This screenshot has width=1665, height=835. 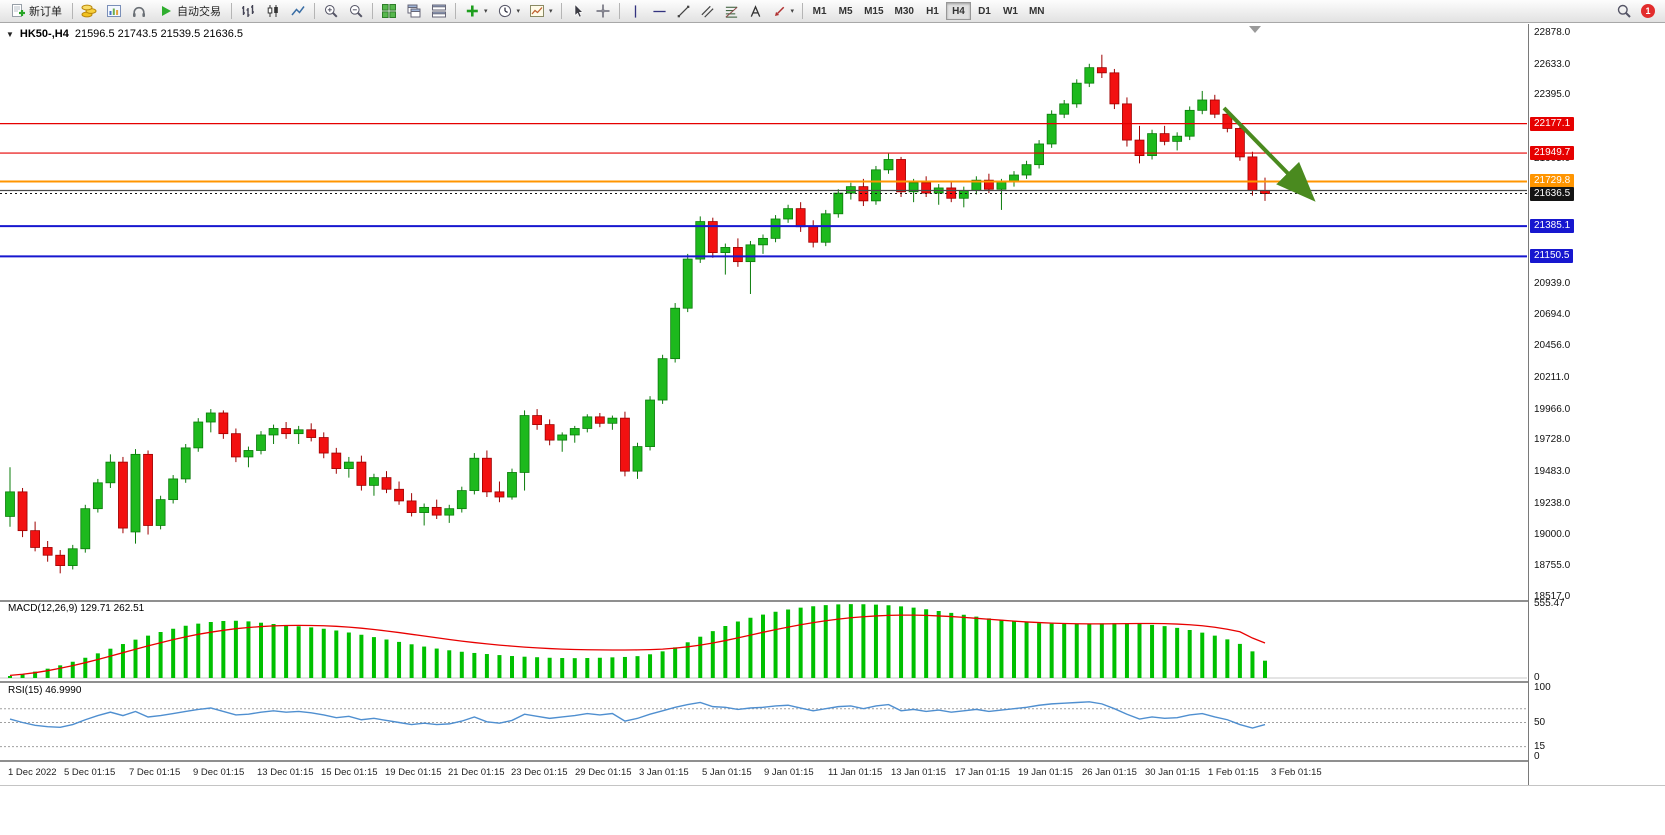 I want to click on chart-dropdown-icon: ▼, so click(x=10, y=34).